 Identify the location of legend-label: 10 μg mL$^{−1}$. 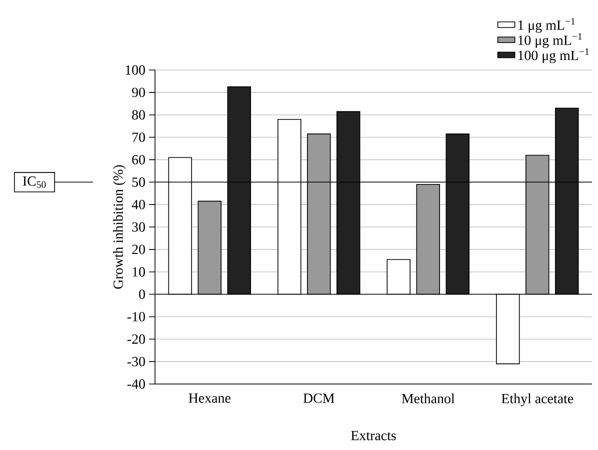
(550, 40).